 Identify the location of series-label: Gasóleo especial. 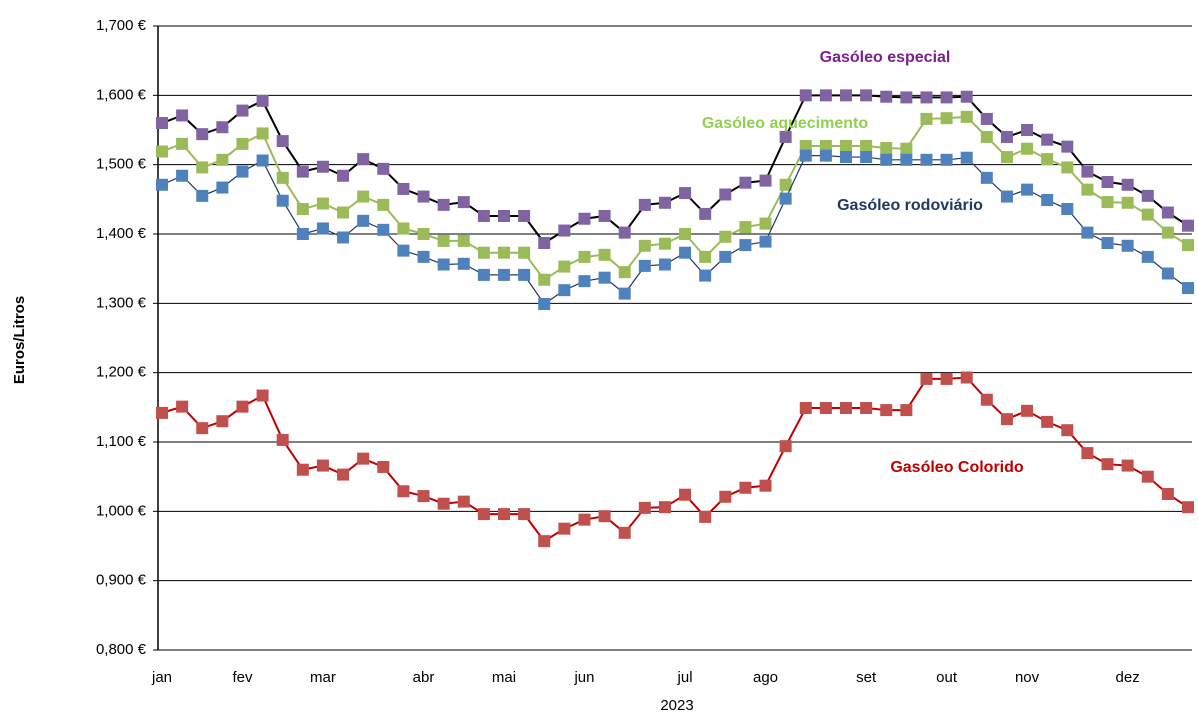
(885, 57).